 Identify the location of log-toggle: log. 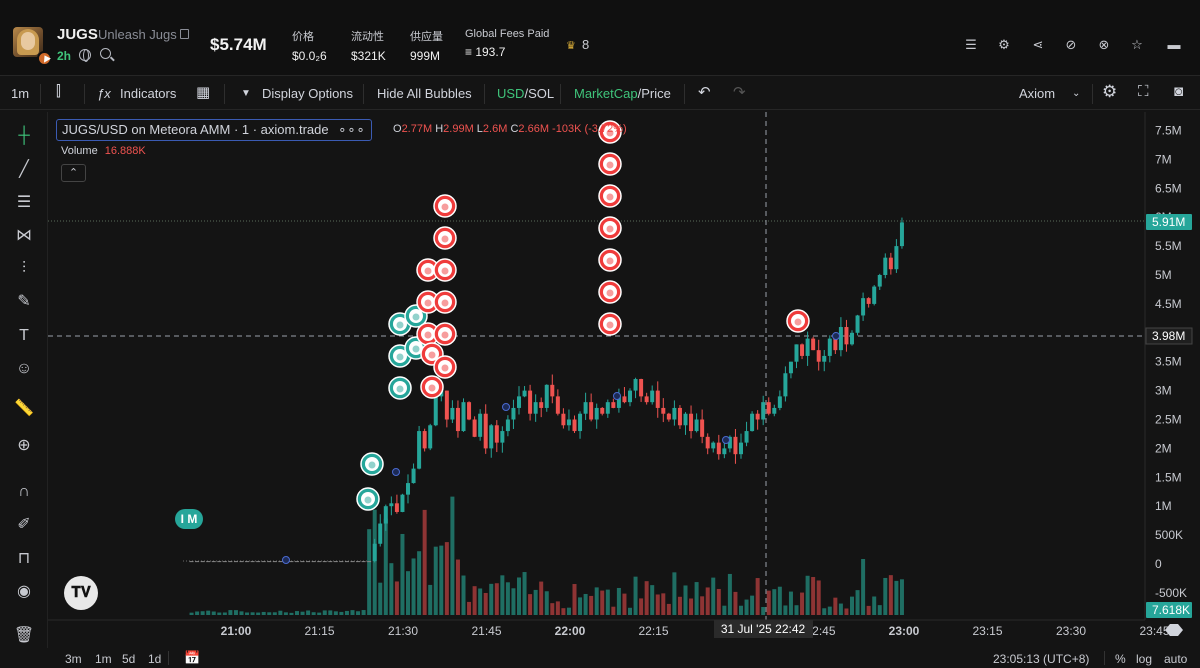
(1144, 659).